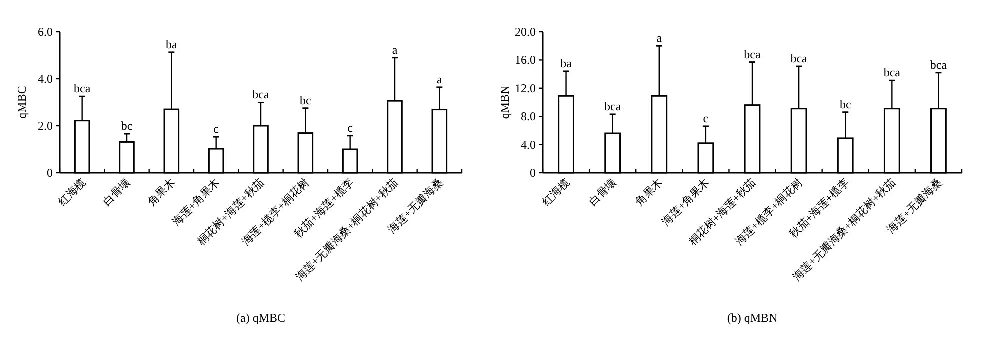 This screenshot has height=337, width=988. I want to click on y-axis-title: qMBN, so click(505, 103).